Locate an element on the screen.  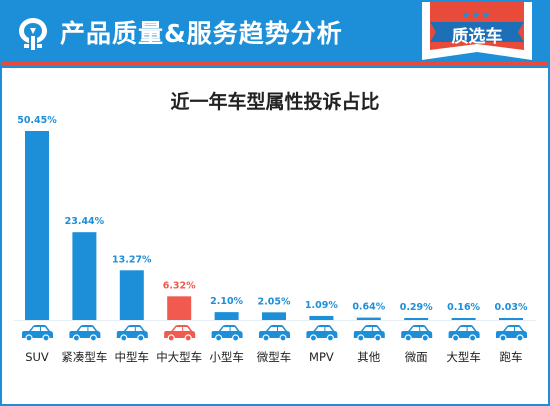
badge-text: 质选车 is located at coordinates (477, 37).